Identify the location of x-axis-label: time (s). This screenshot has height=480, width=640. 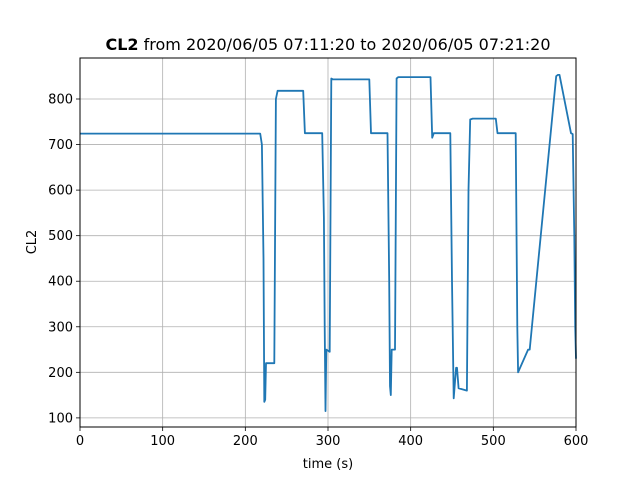
(328, 464).